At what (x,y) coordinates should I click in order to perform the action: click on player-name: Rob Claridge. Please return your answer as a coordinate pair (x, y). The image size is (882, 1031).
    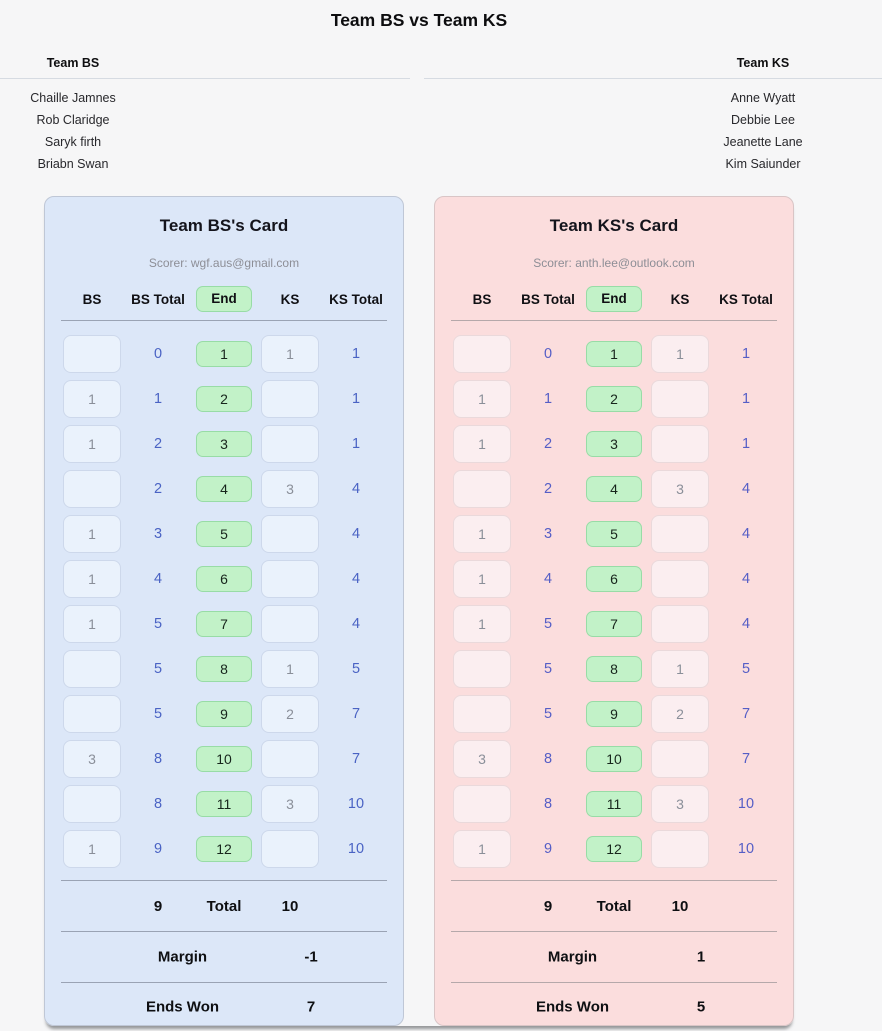
    Looking at the image, I should click on (73, 120).